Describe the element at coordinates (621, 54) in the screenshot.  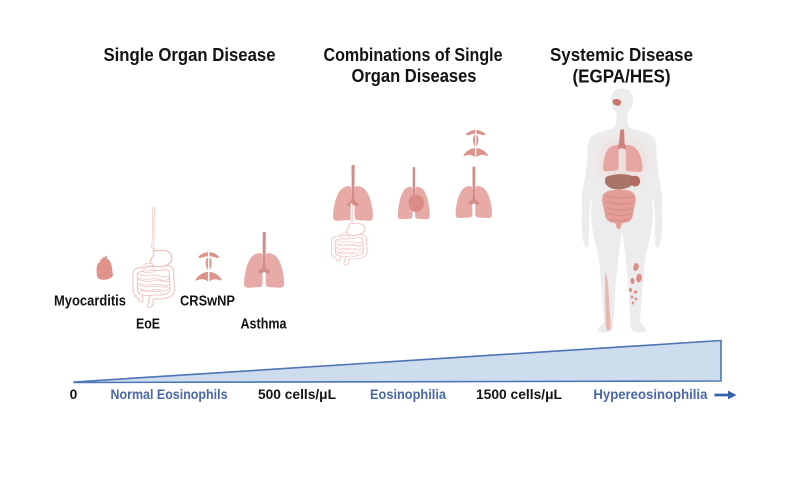
I see `svg-text: Systemic Disease` at that location.